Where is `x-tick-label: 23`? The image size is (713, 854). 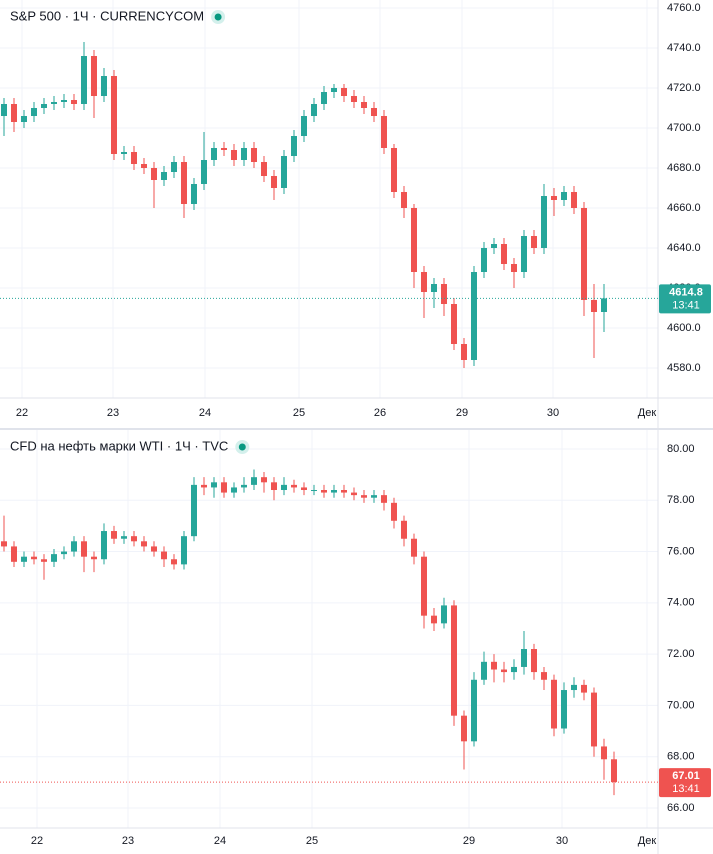 x-tick-label: 23 is located at coordinates (128, 841).